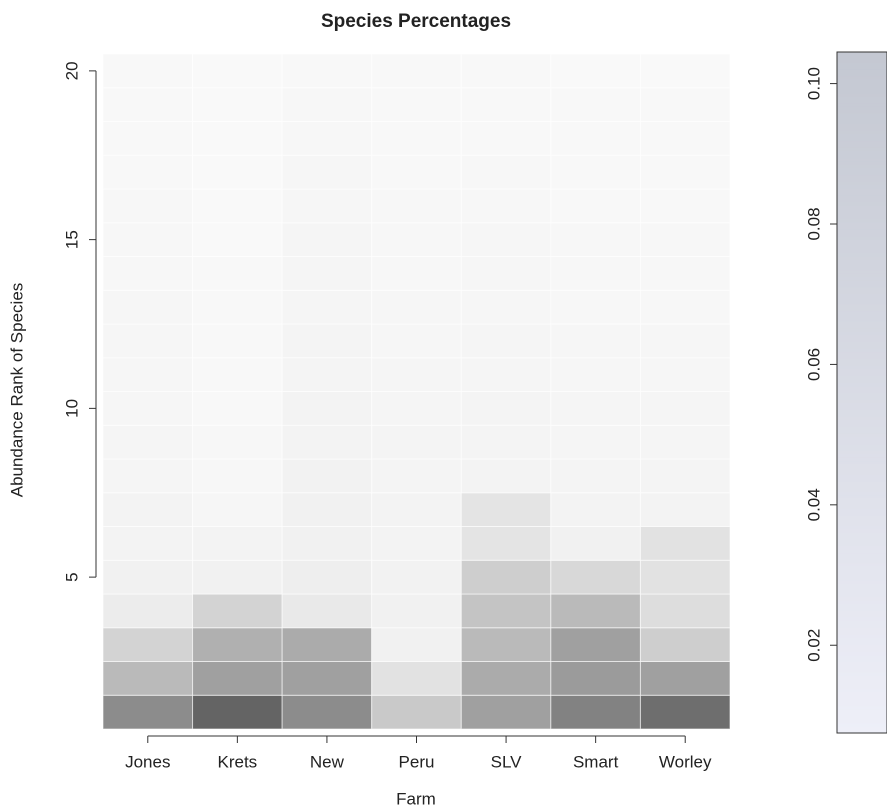  Describe the element at coordinates (813, 223) in the screenshot. I see `colorbar-tick-label: 0.08` at that location.